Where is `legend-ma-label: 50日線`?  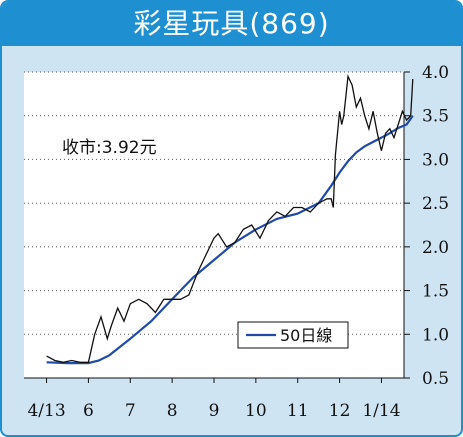 legend-ma-label: 50日線 is located at coordinates (306, 335).